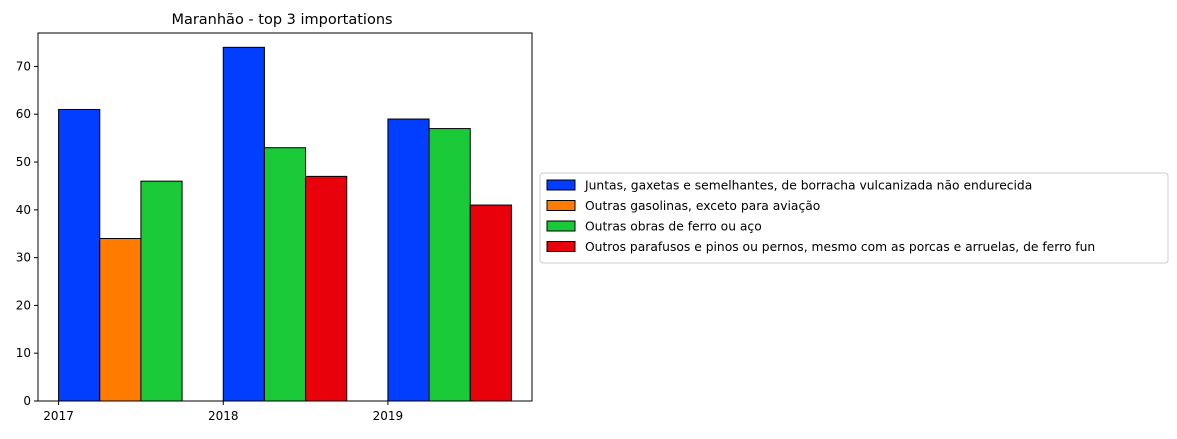  Describe the element at coordinates (388, 416) in the screenshot. I see `x-tick-label-2019: 2019` at that location.